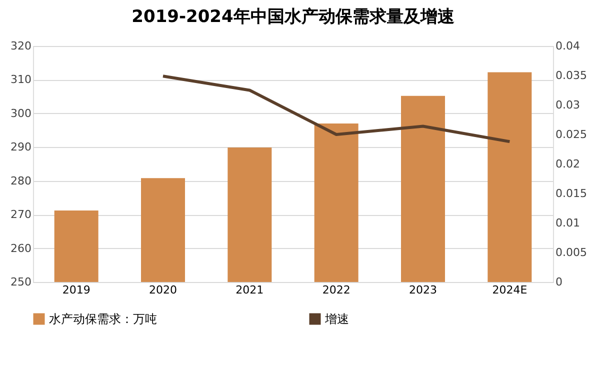  Describe the element at coordinates (336, 290) in the screenshot. I see `x-tick-label: 2022` at that location.